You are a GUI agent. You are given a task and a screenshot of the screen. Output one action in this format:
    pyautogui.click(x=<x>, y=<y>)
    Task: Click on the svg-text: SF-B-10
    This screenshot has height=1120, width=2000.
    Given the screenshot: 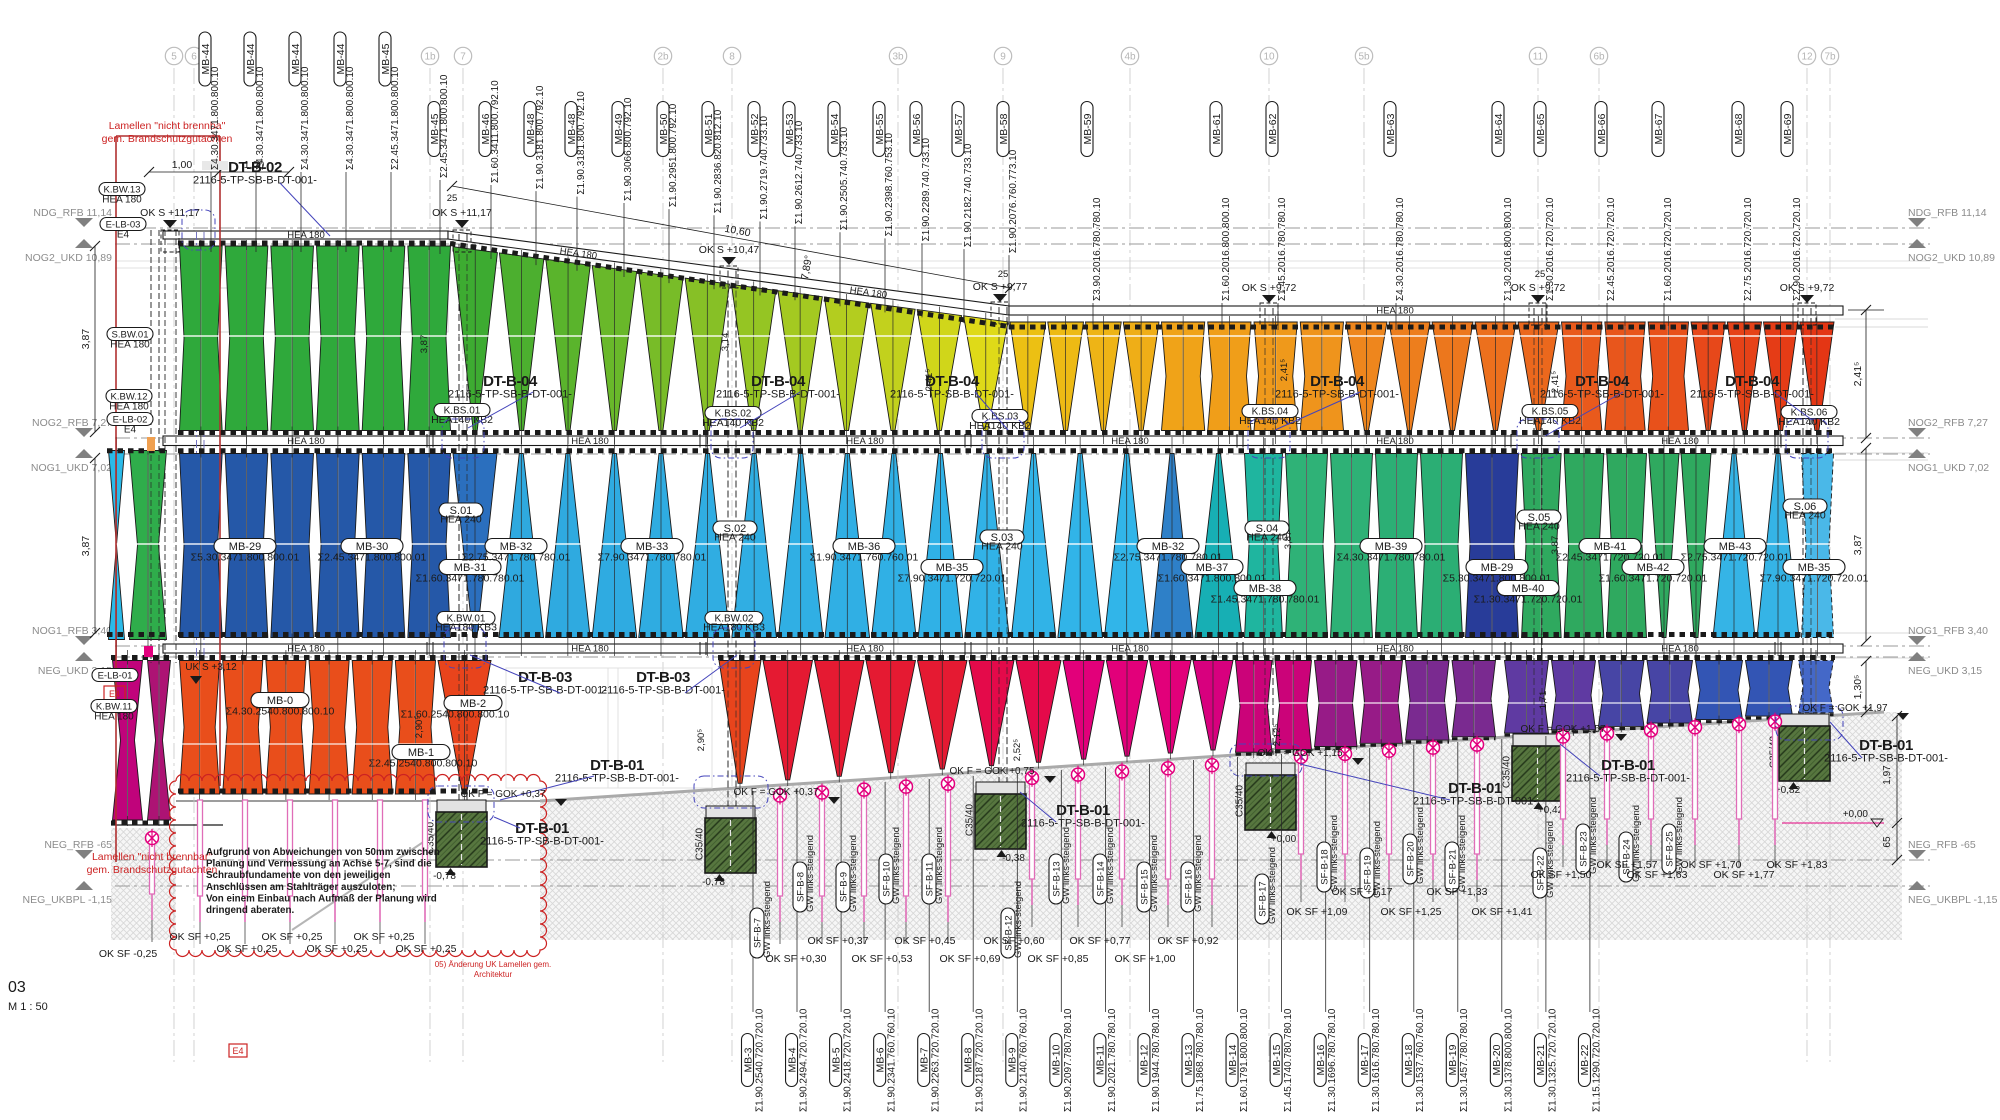 What is the action you would take?
    pyautogui.click(x=886, y=878)
    